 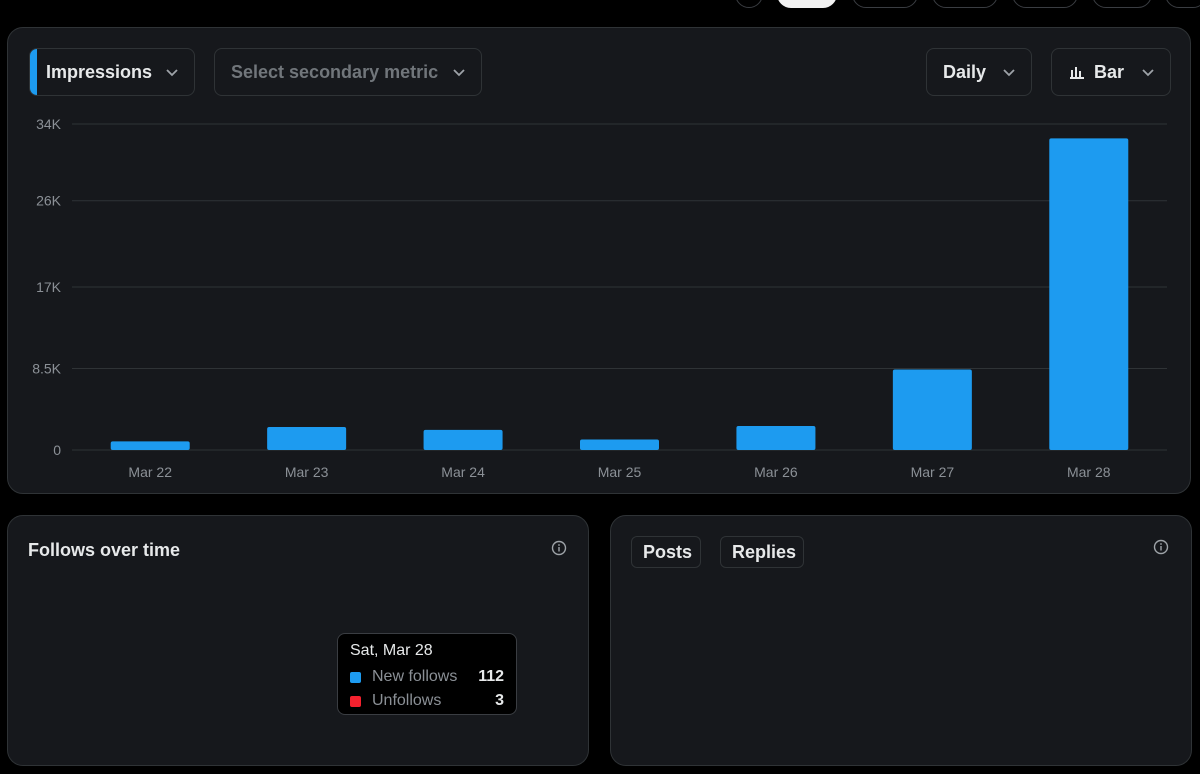 I want to click on primary-metric-dropdown: Impressions, so click(x=112, y=72).